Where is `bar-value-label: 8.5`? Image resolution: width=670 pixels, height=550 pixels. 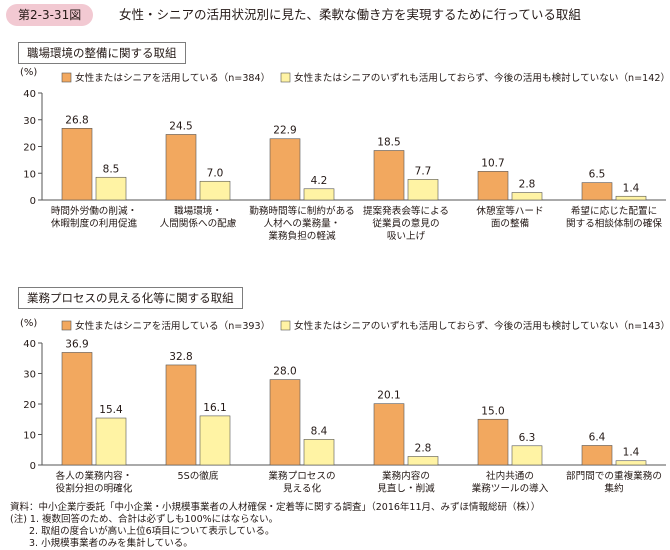 bar-value-label: 8.5 is located at coordinates (111, 169).